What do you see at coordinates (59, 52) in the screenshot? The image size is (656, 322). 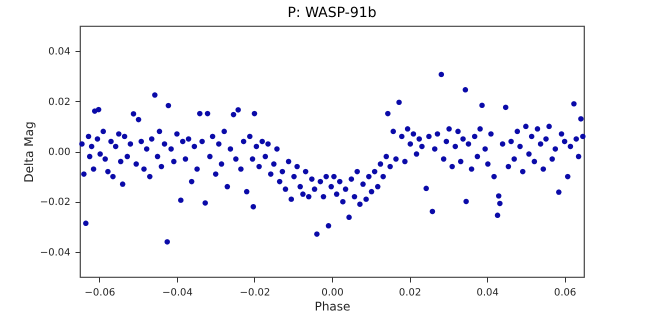 I see `y-tick-label: 0.04` at bounding box center [59, 52].